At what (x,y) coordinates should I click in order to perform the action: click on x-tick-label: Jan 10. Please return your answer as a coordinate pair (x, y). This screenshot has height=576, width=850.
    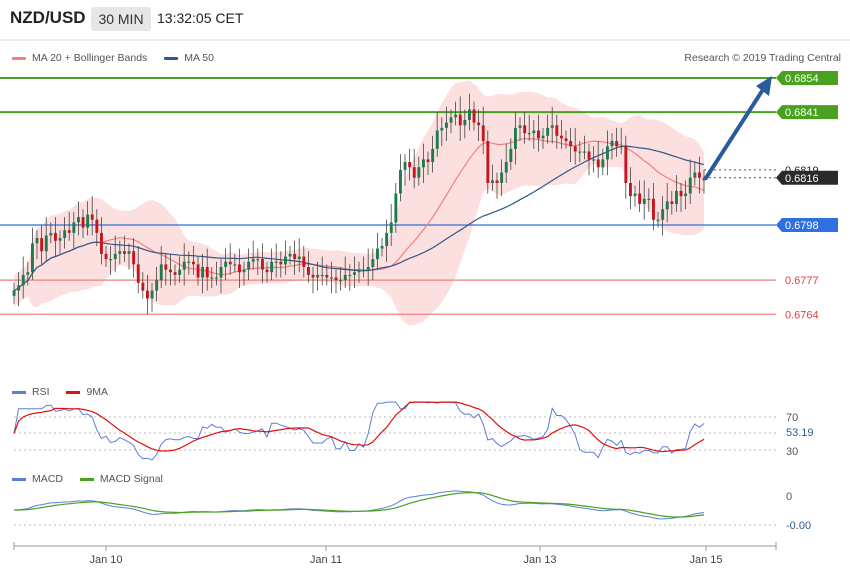
    Looking at the image, I should click on (105, 560).